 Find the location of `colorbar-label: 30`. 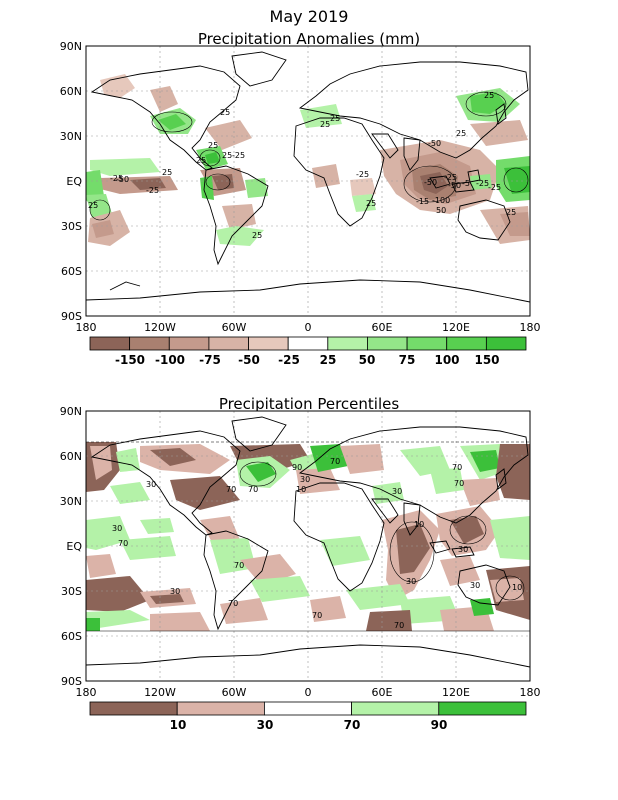

colorbar-label: 30 is located at coordinates (265, 725).